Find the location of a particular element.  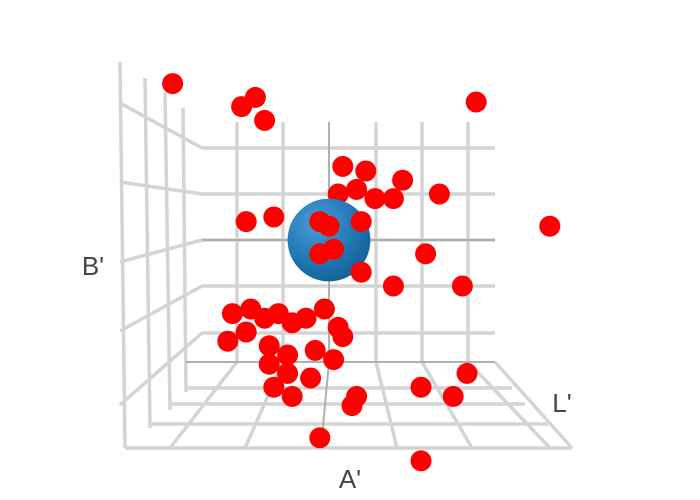

y-axis-label: L' is located at coordinates (561, 403).